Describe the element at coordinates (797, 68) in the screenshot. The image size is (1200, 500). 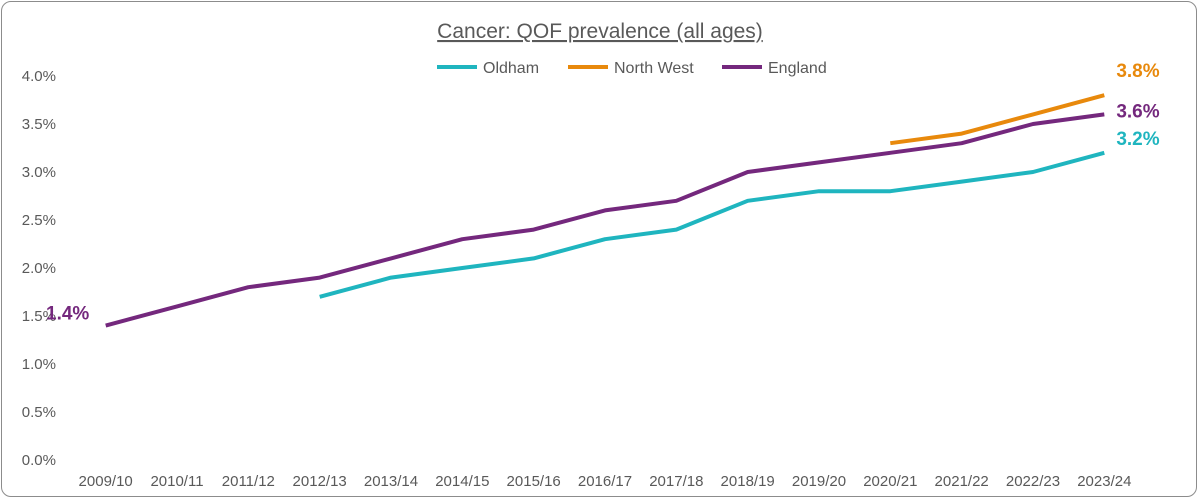
I see `legend-label: England` at that location.